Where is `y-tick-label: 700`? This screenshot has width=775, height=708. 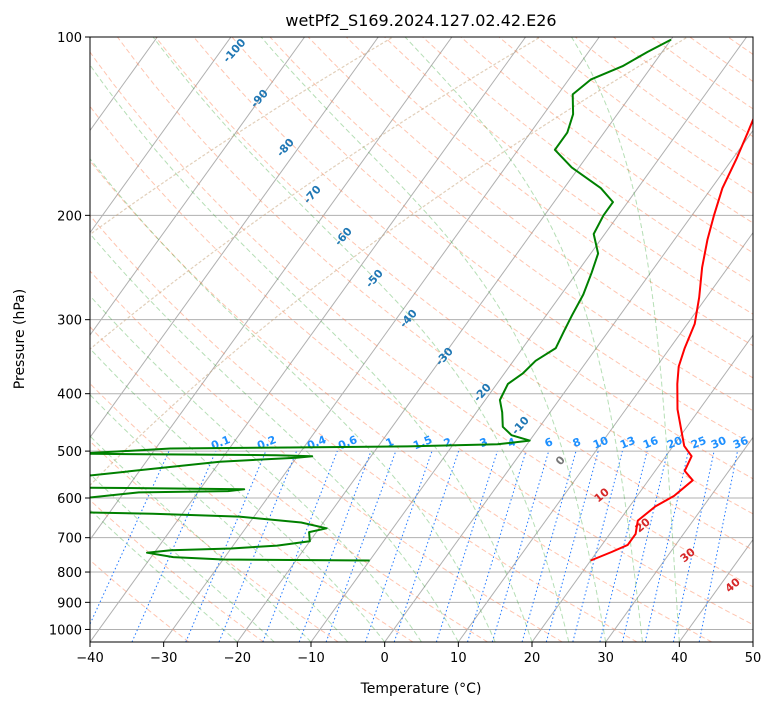 y-tick-label: 700 is located at coordinates (69, 539).